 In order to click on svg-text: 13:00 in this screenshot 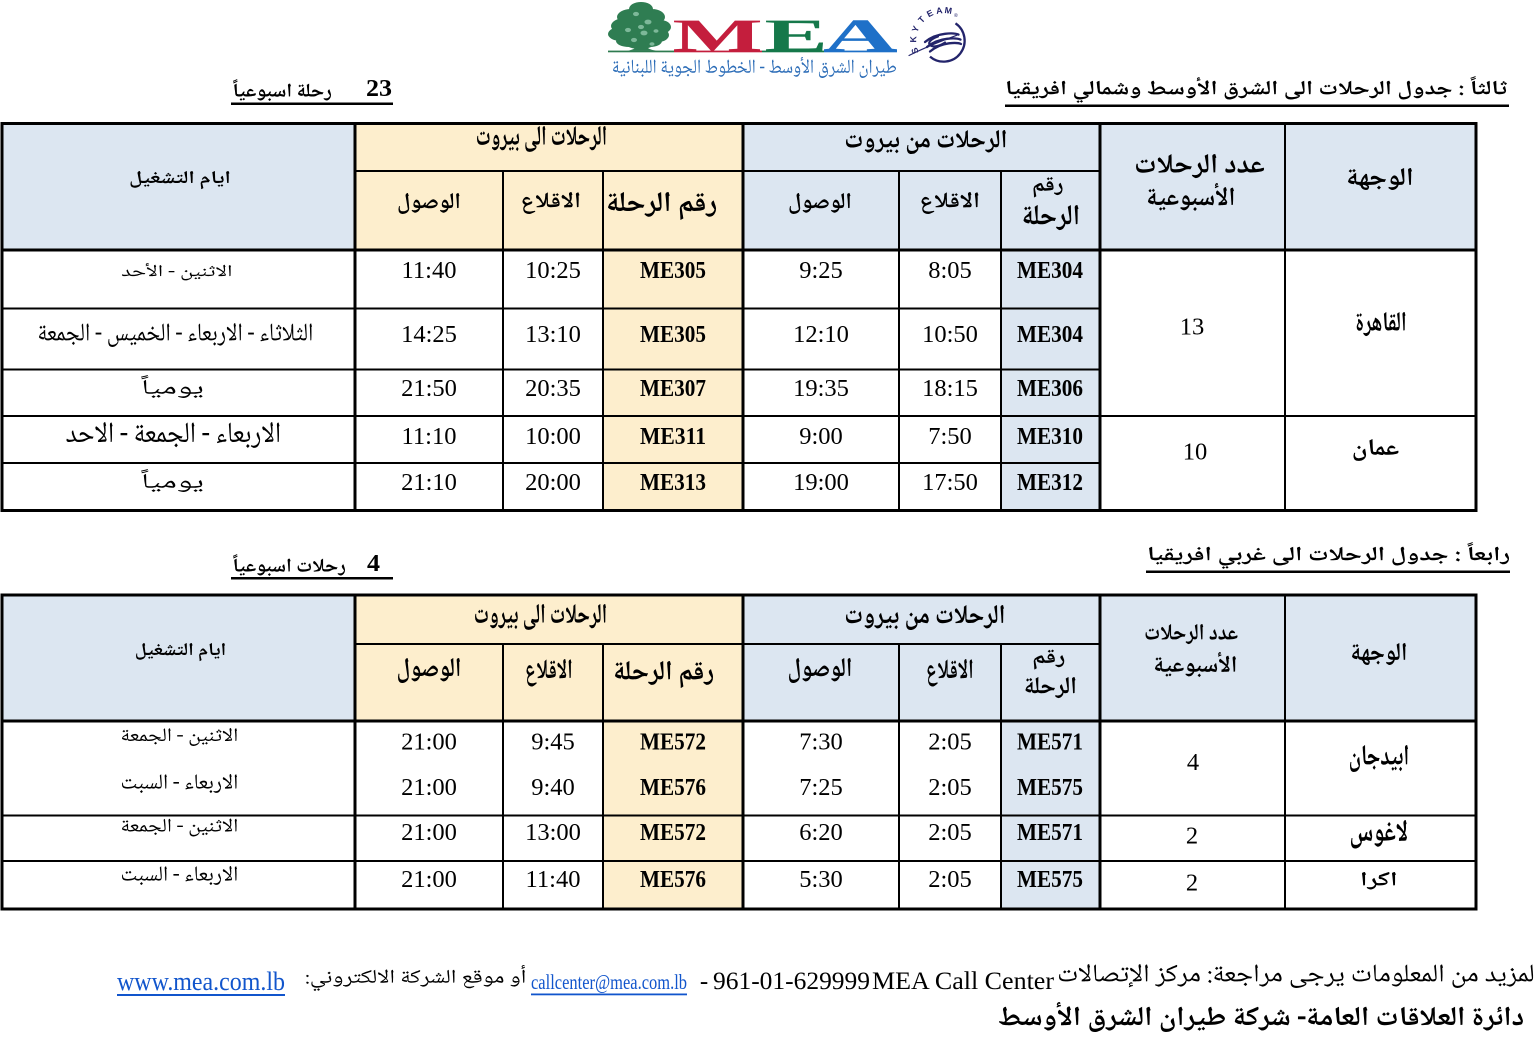, I will do `click(553, 832)`.